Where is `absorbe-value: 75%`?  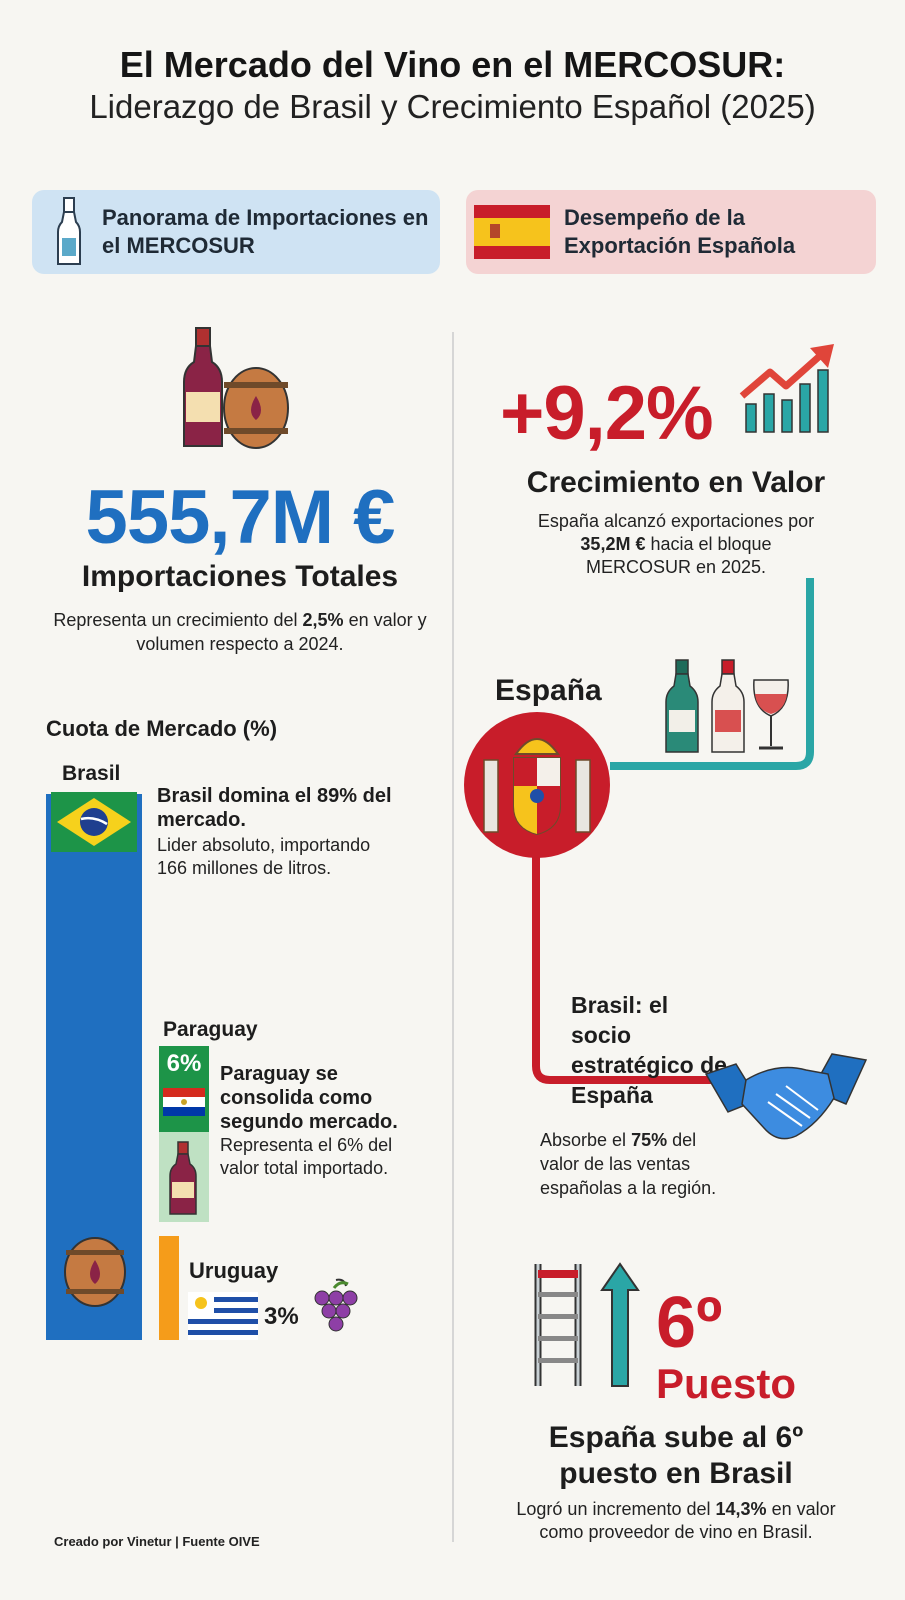
absorbe-value: 75% is located at coordinates (649, 1140).